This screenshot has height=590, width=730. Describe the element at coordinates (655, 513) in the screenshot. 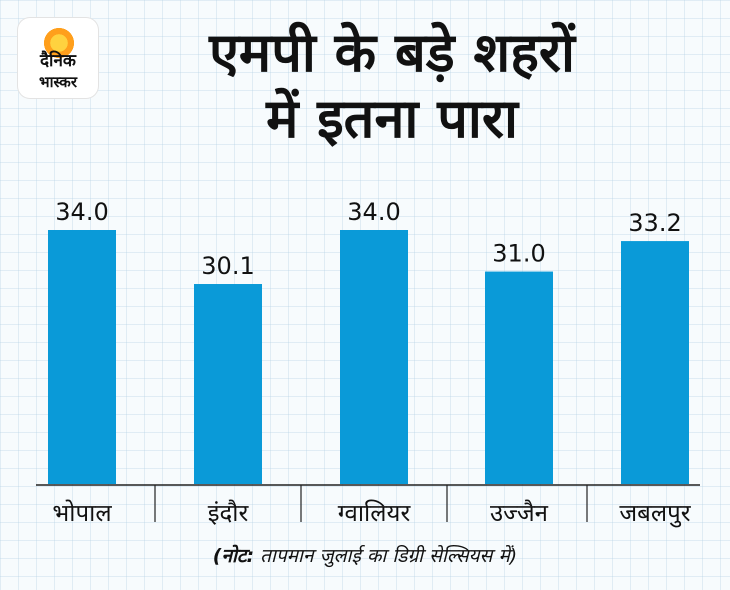

I see `category-label-5: जबलपुर` at that location.